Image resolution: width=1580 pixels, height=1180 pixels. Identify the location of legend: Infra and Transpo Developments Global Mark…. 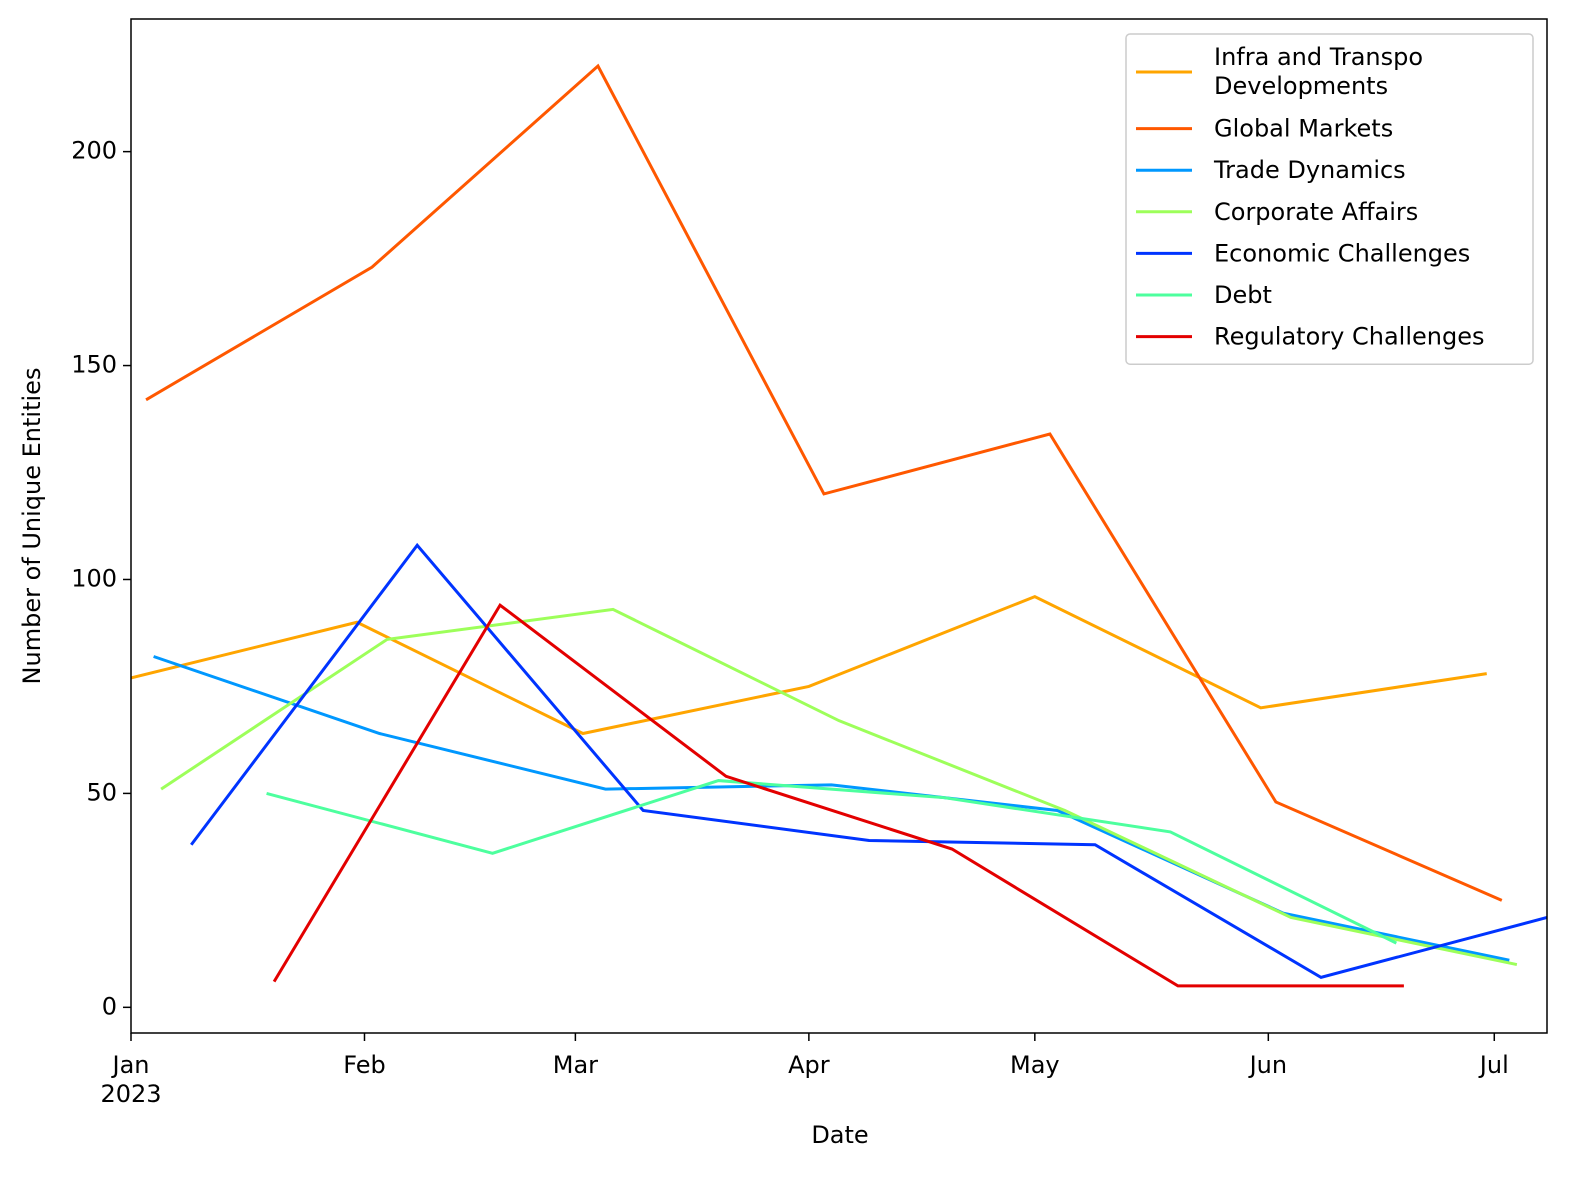
(1329, 199).